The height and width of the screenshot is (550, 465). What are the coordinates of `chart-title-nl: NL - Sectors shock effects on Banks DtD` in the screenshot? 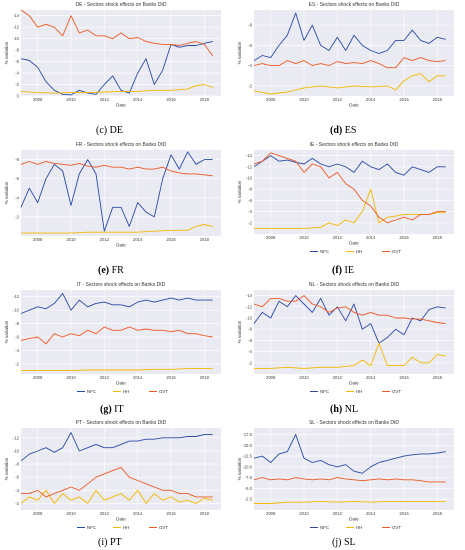 It's located at (354, 285).